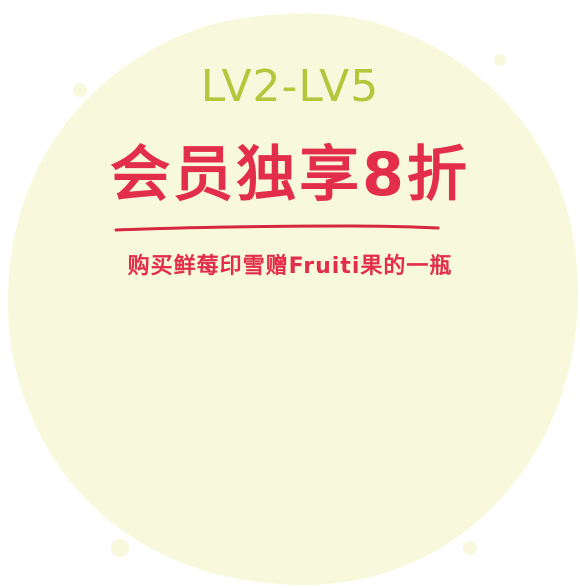  Describe the element at coordinates (290, 86) in the screenshot. I see `level-range-label: LV2-LV5` at that location.